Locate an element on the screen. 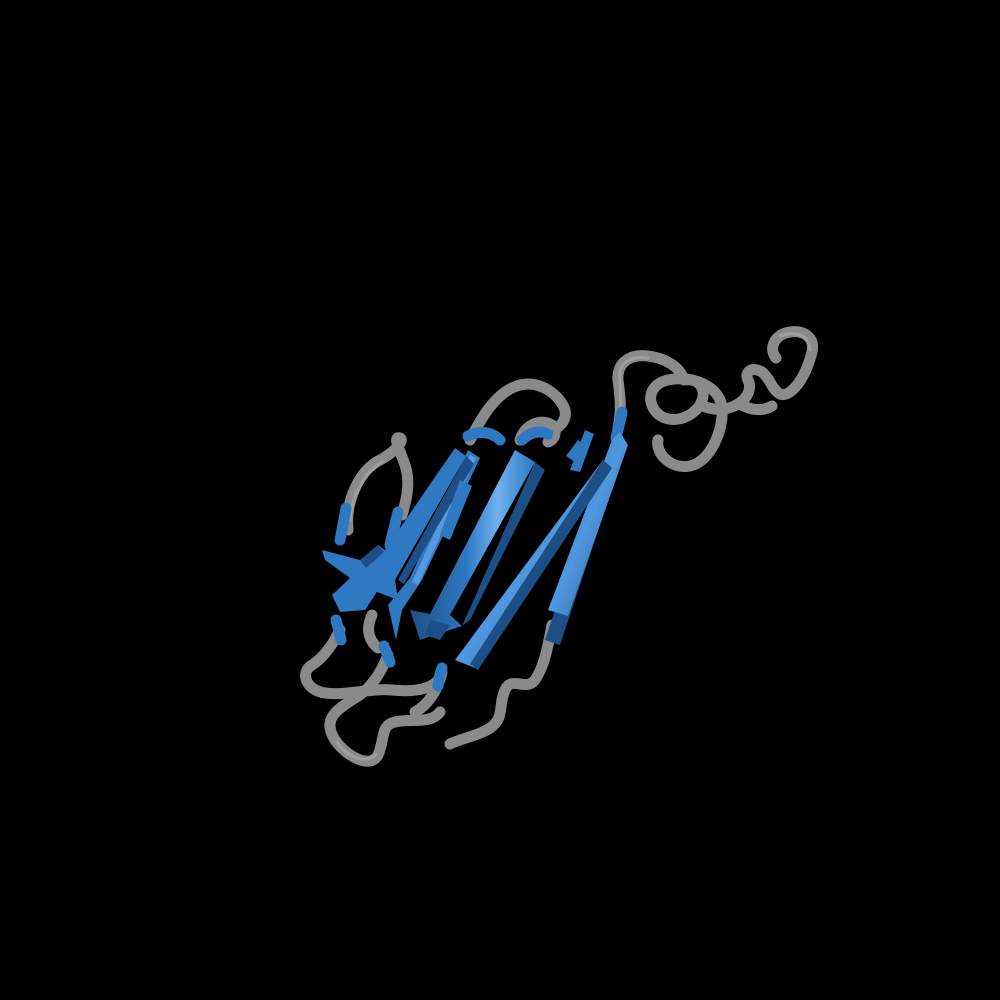 The image size is (1000, 1000). blue-coil-segments is located at coordinates (479, 549).